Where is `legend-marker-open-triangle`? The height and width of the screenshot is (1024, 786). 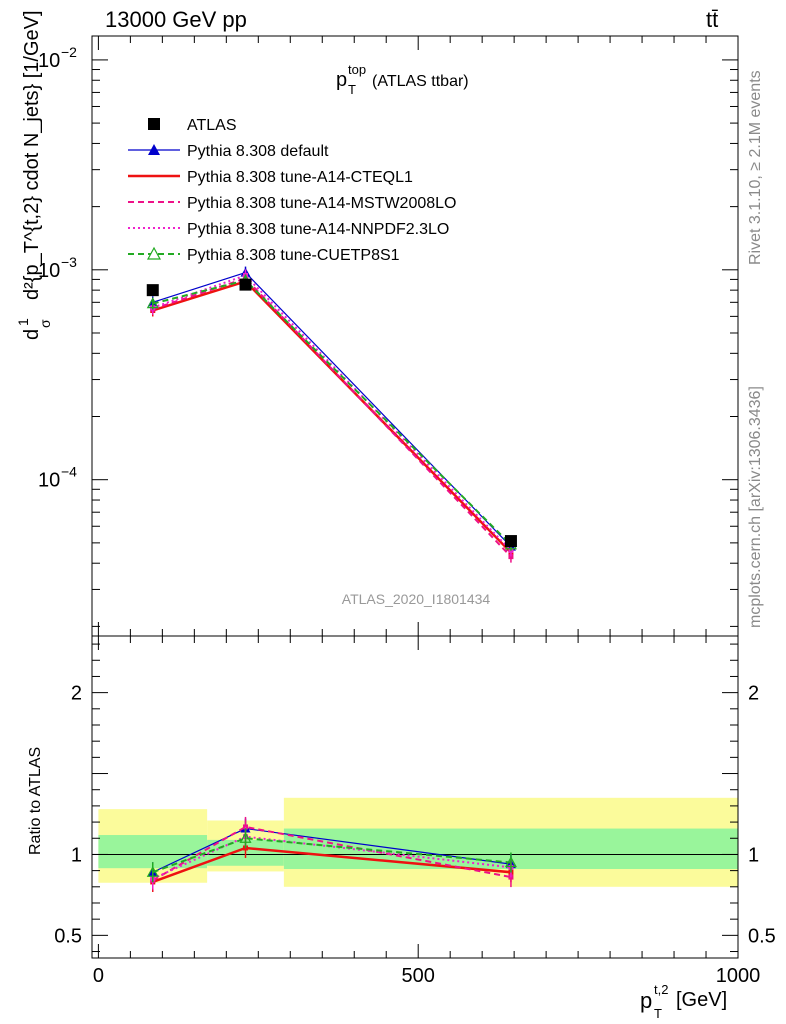 legend-marker-open-triangle is located at coordinates (154, 253).